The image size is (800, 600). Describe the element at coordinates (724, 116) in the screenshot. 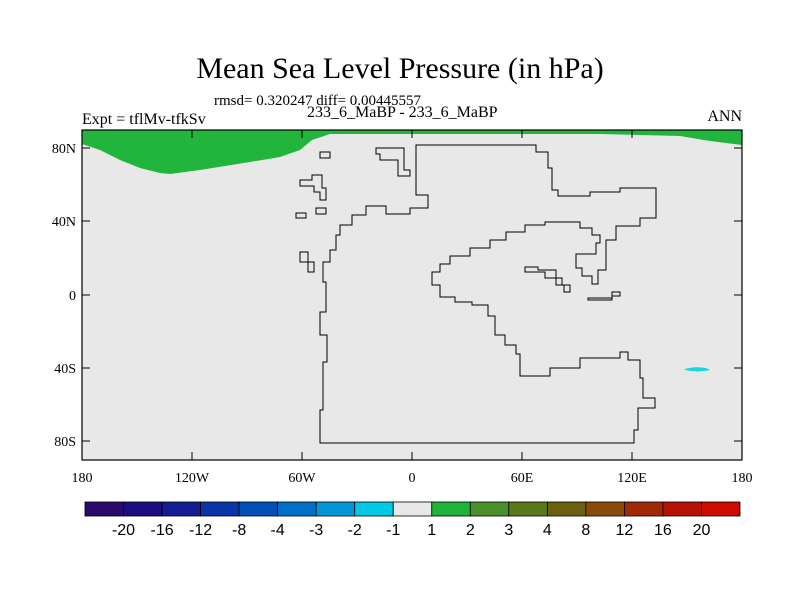

I see `season-label: ANN` at that location.